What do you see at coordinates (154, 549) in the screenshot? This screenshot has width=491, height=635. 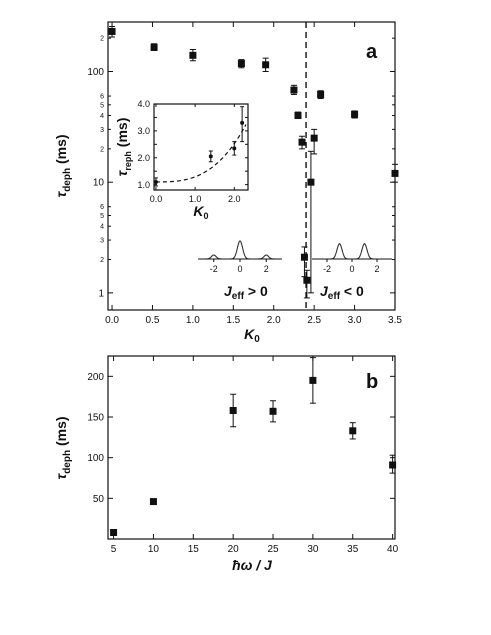 I see `x-tick-label: 10` at bounding box center [154, 549].